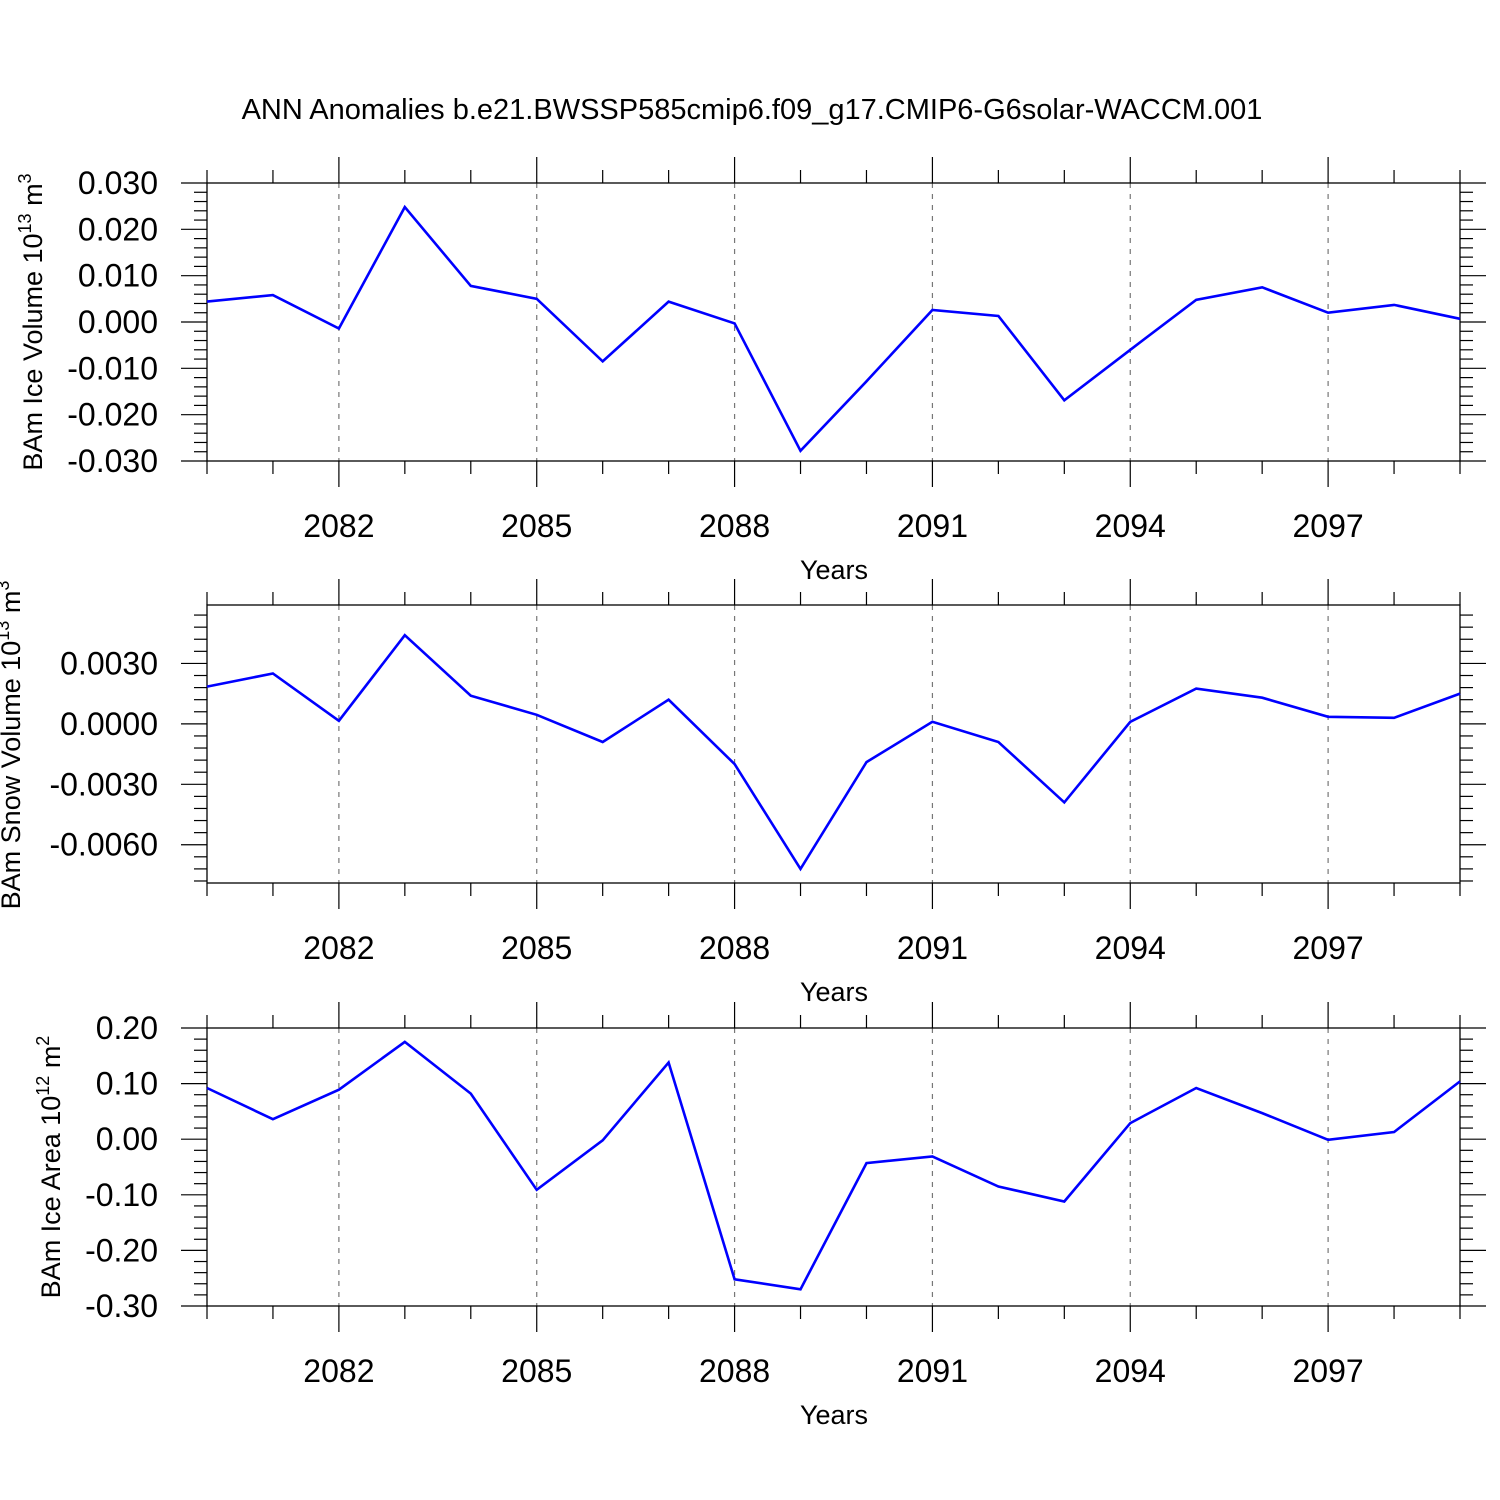  Describe the element at coordinates (121, 1250) in the screenshot. I see `y-tick-label: -0.20` at that location.